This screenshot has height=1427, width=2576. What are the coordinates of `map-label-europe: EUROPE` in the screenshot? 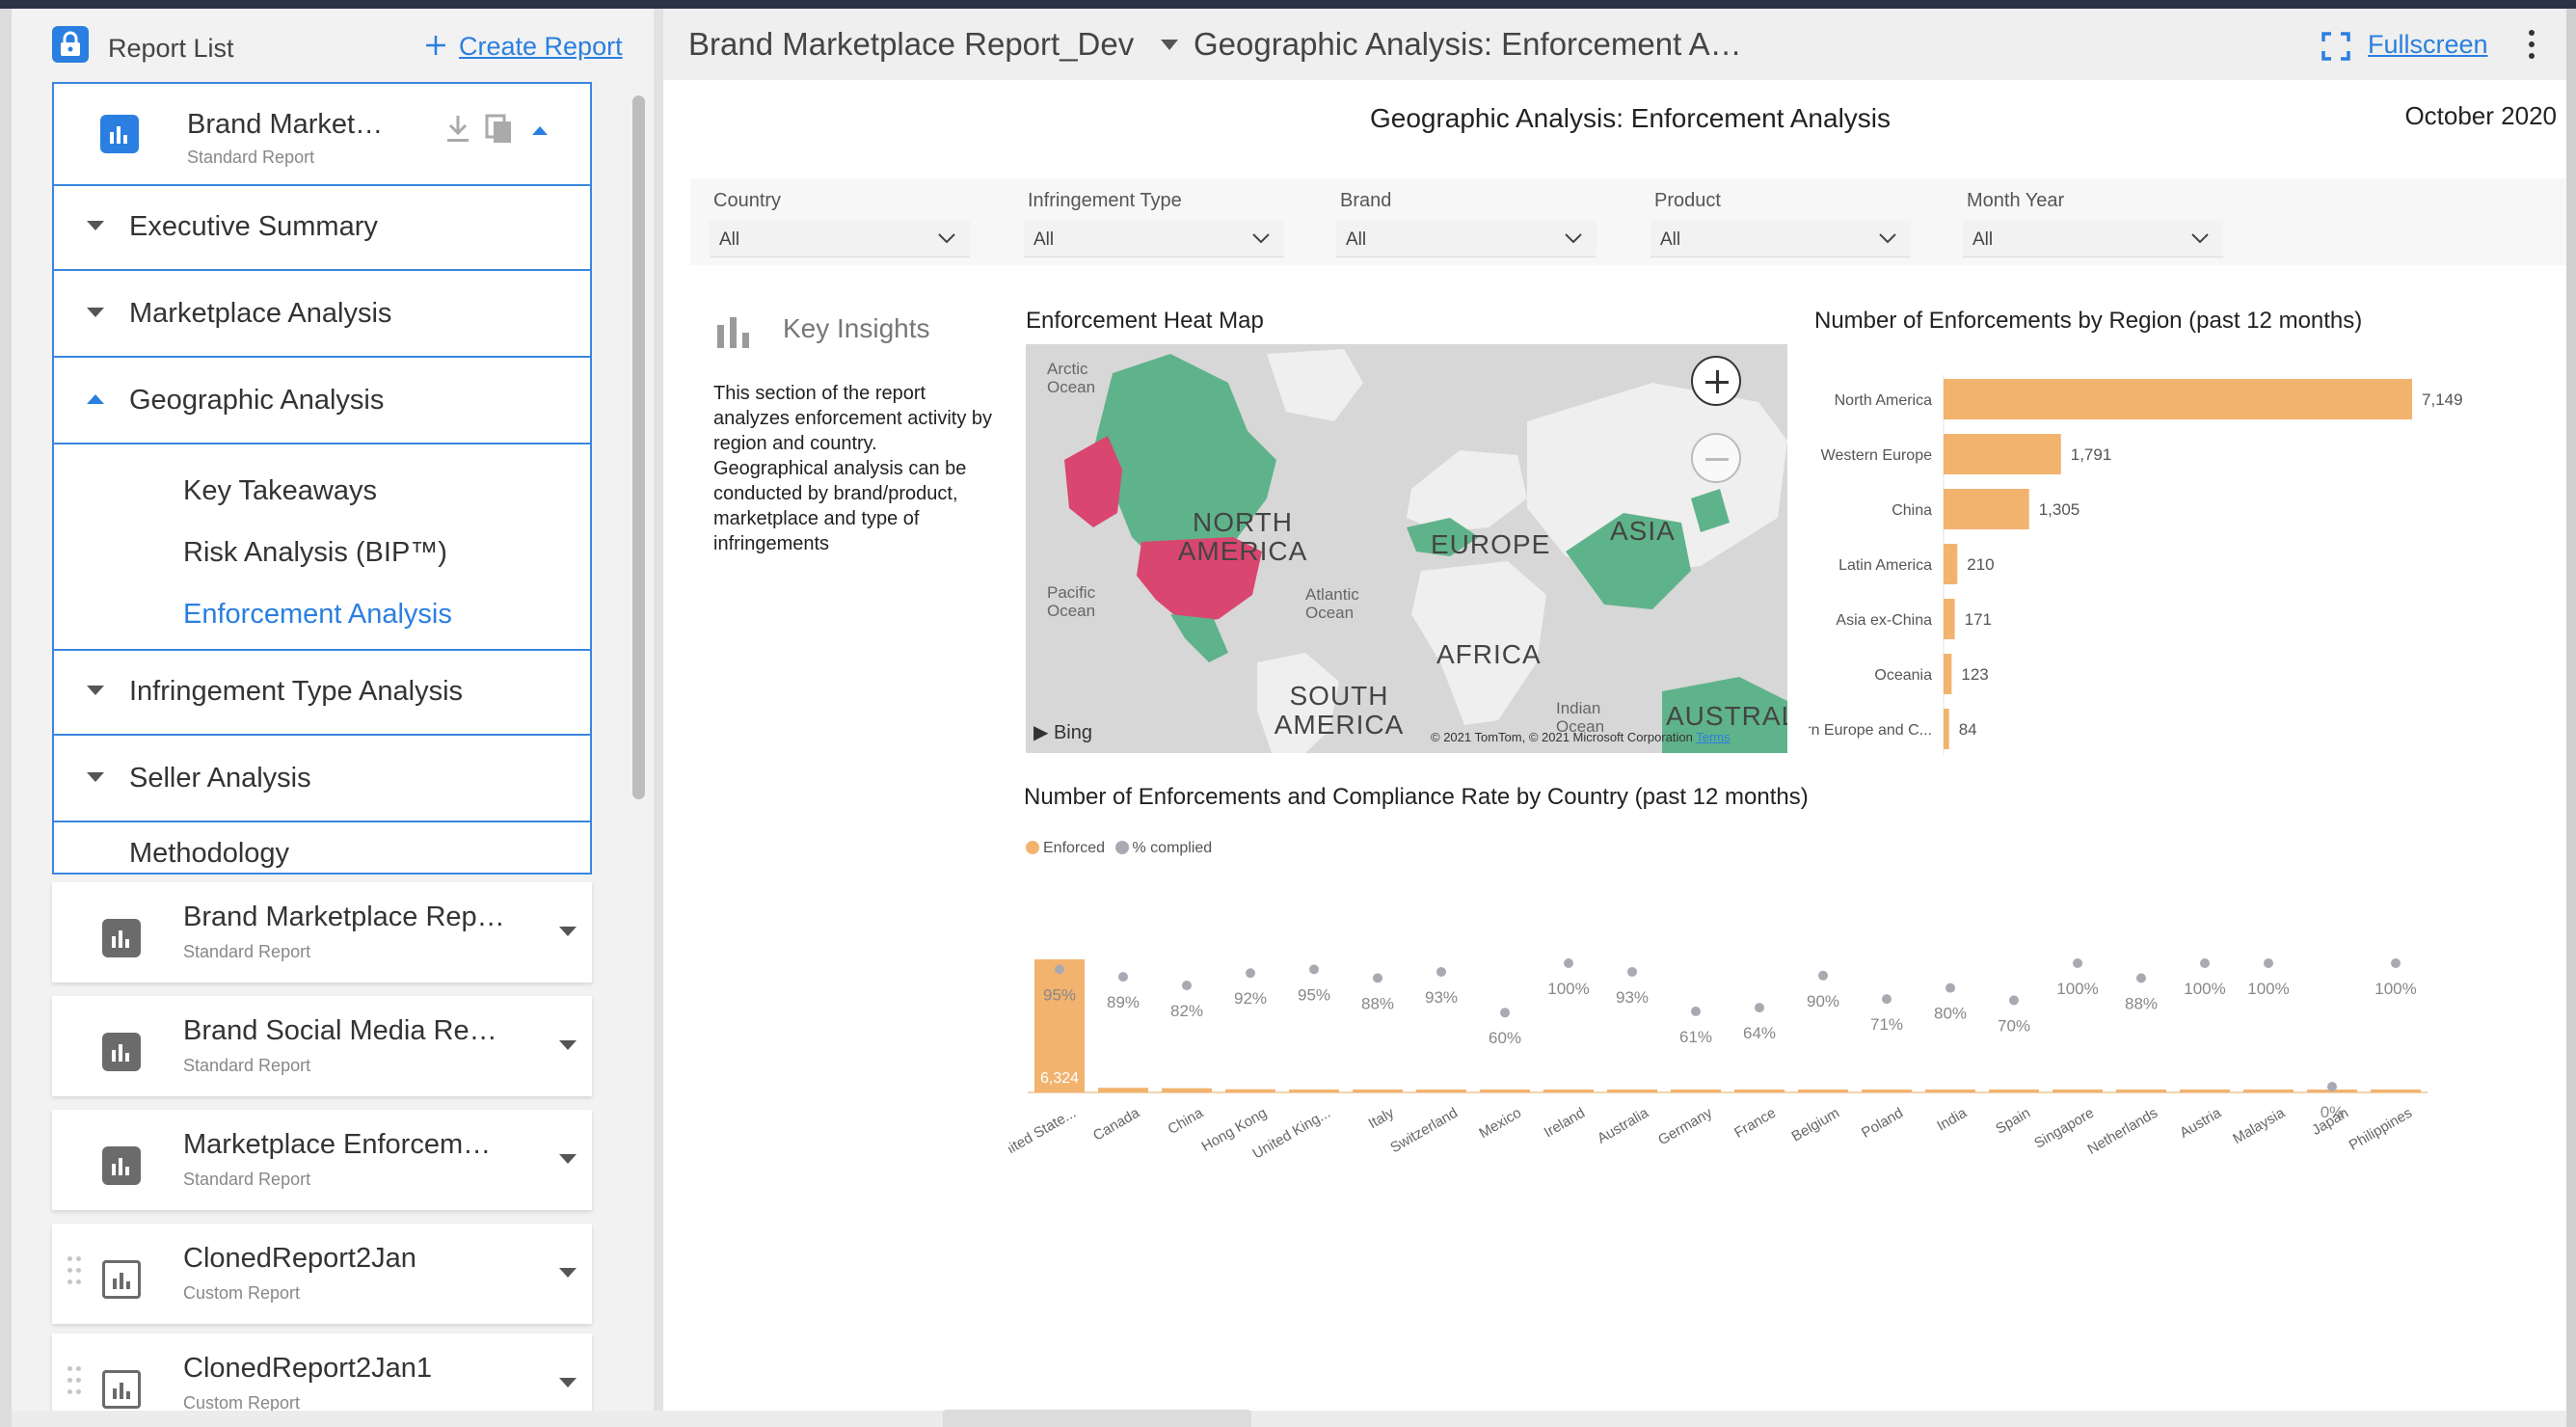 It's located at (1491, 544).